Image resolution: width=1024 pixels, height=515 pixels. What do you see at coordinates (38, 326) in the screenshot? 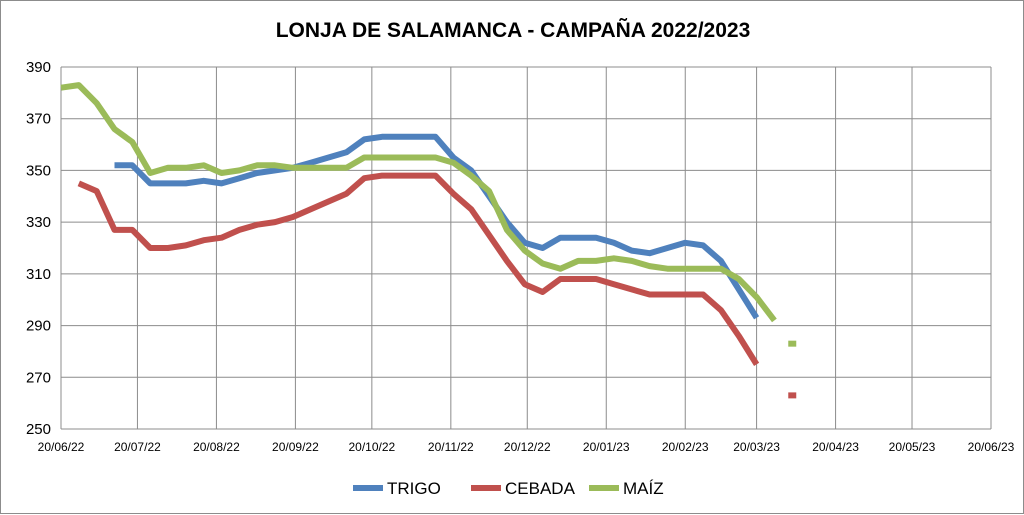
I see `y-tick-label: 290` at bounding box center [38, 326].